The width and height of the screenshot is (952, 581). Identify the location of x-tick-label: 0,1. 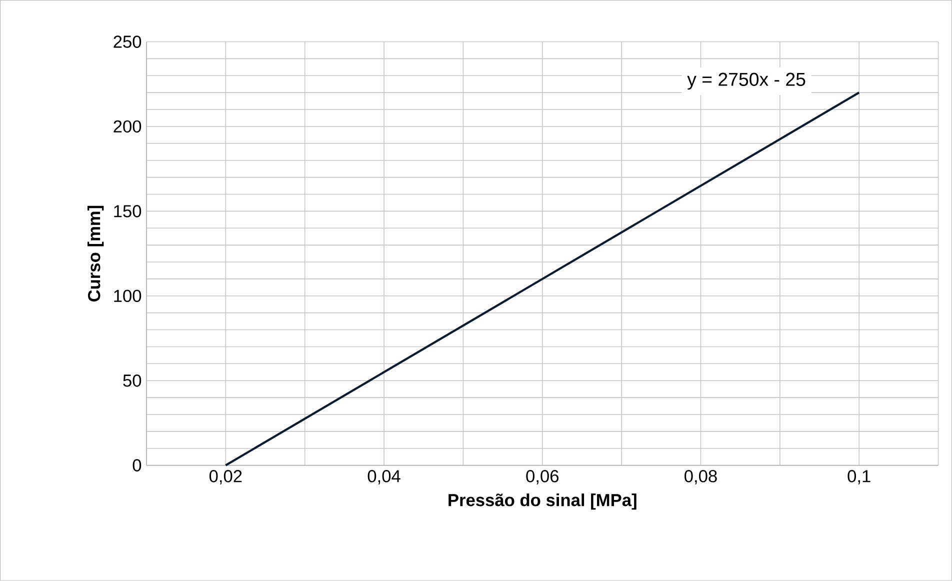
(859, 477).